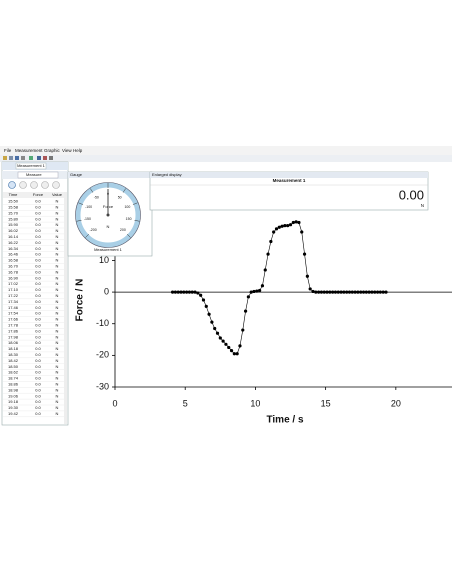 This screenshot has height=584, width=452. I want to click on table-scrollbar, so click(65, 308).